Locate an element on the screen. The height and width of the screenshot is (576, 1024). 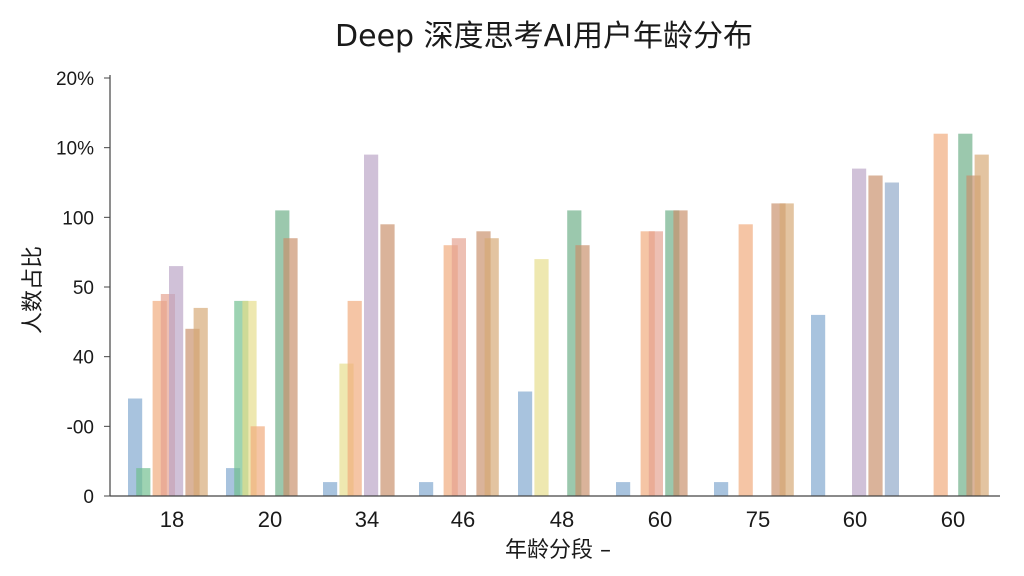
y-tick-label: 50 is located at coordinates (83, 288).